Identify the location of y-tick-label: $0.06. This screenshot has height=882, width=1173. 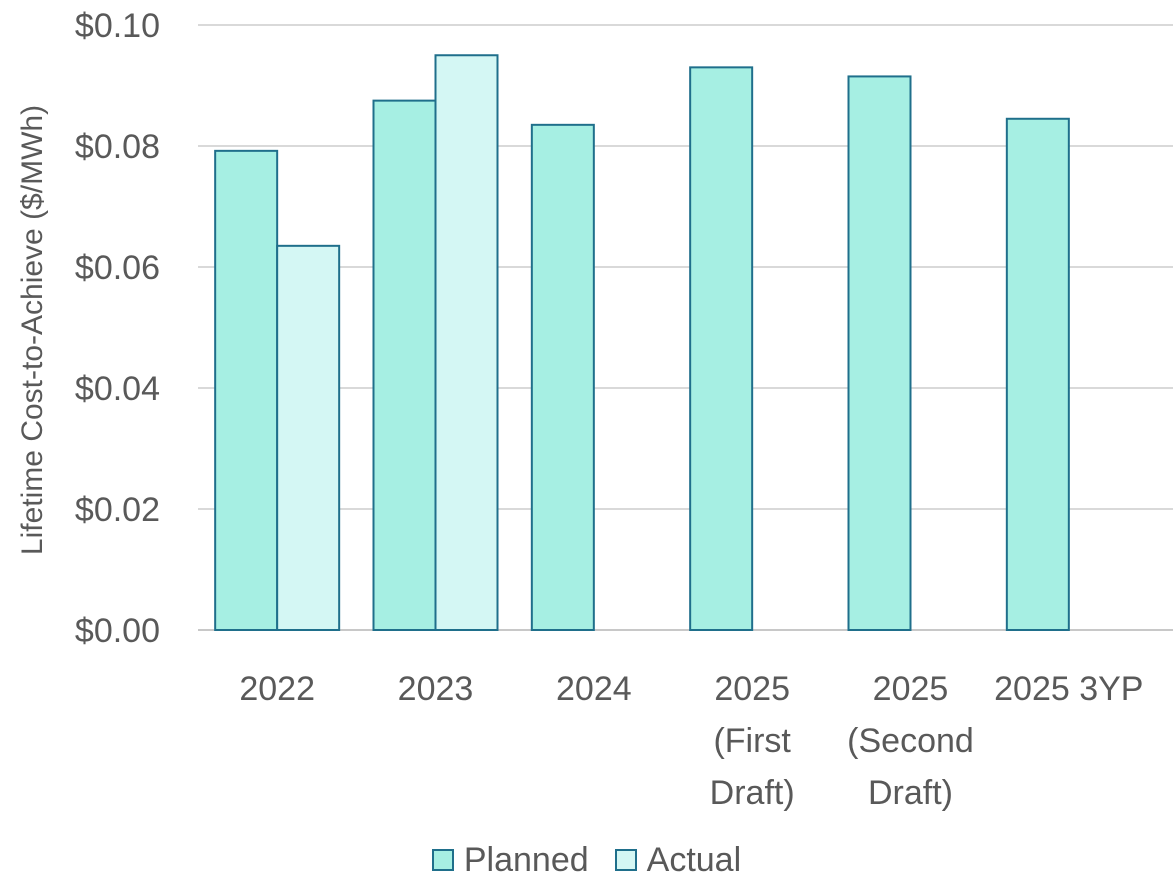
(117, 268).